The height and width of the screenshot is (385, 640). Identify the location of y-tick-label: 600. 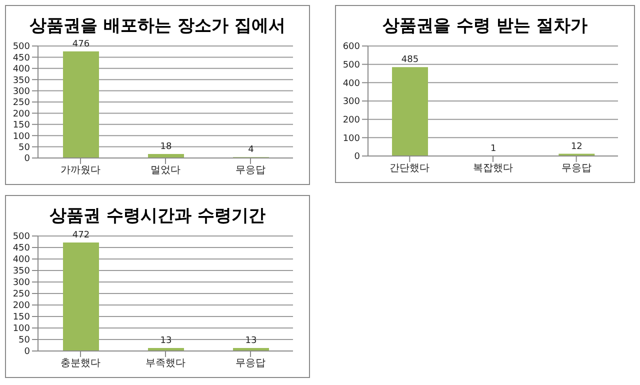
(351, 47).